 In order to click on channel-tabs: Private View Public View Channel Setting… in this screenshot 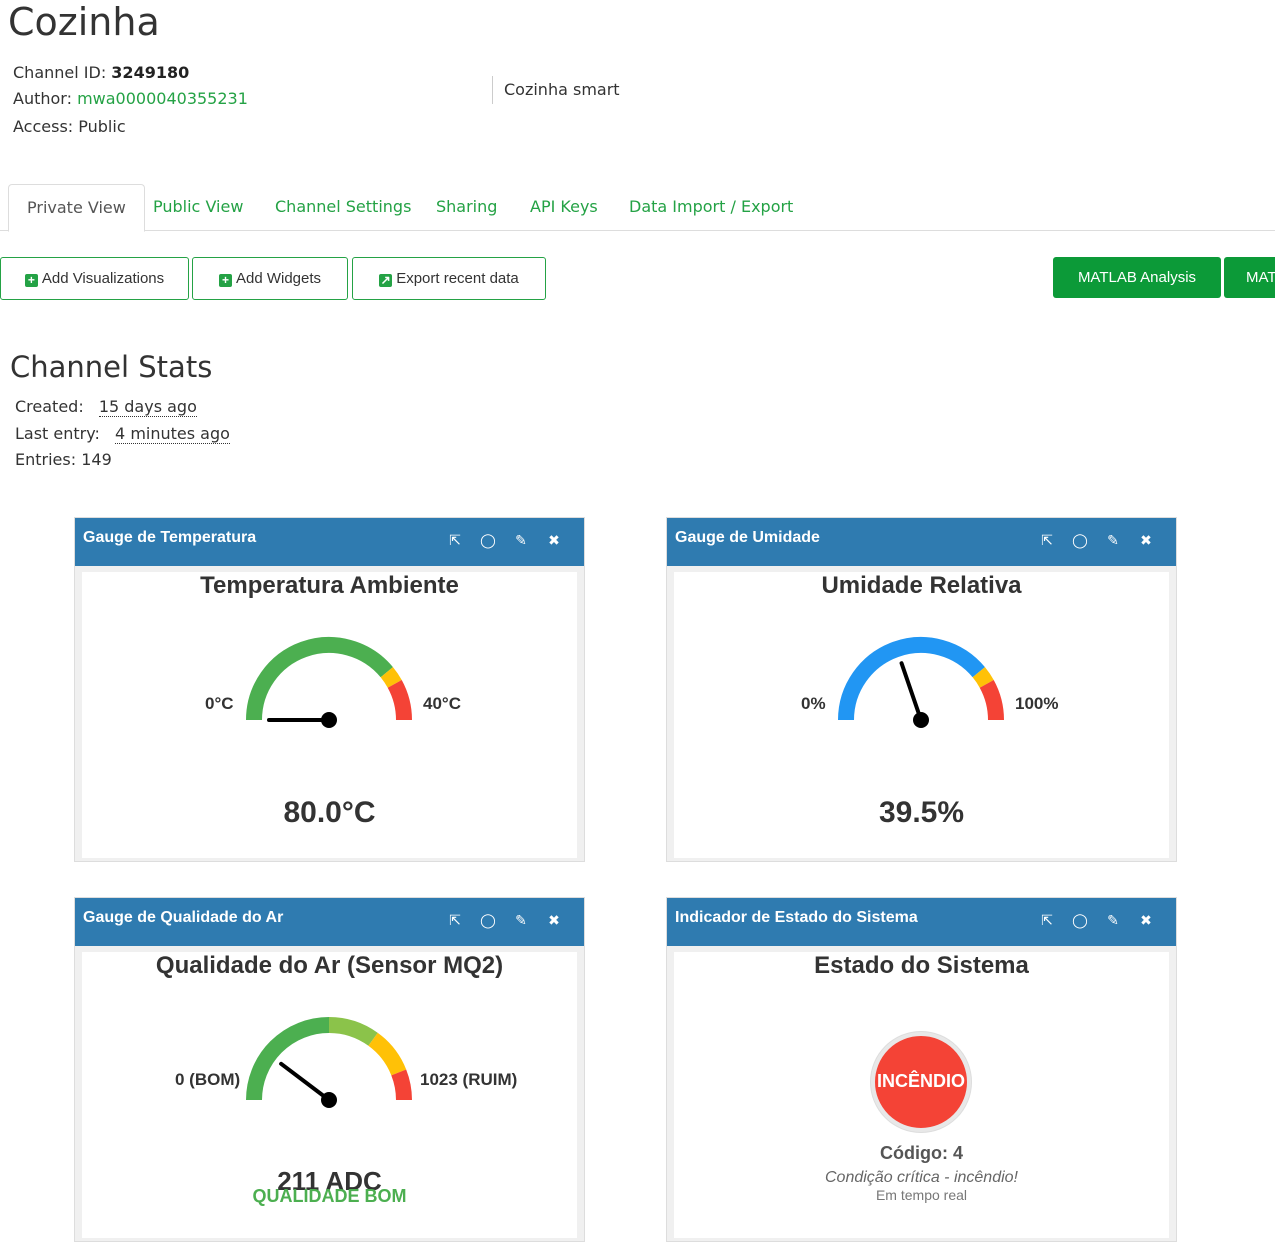, I will do `click(637, 208)`.